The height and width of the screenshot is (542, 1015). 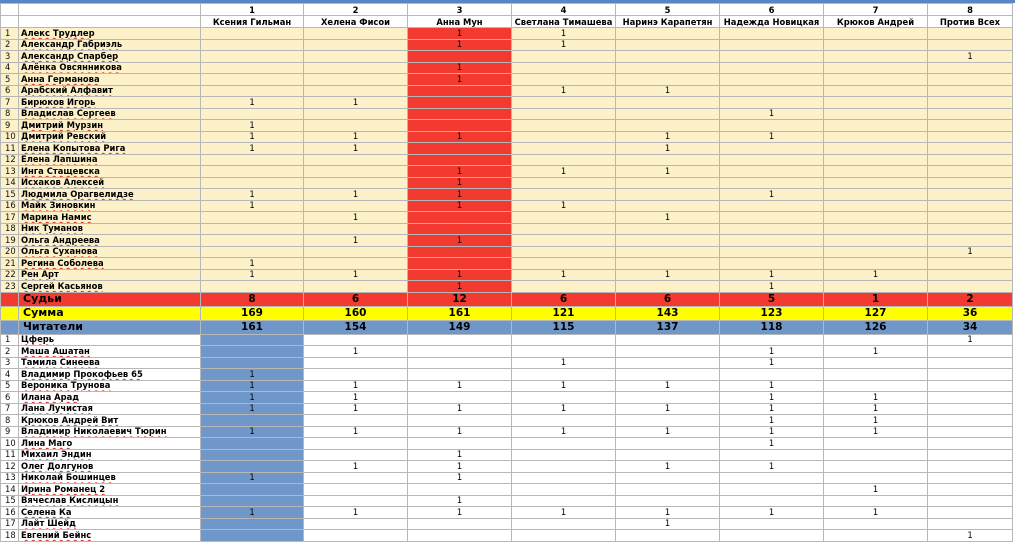 I want to click on empty-cell, so click(x=9, y=327).